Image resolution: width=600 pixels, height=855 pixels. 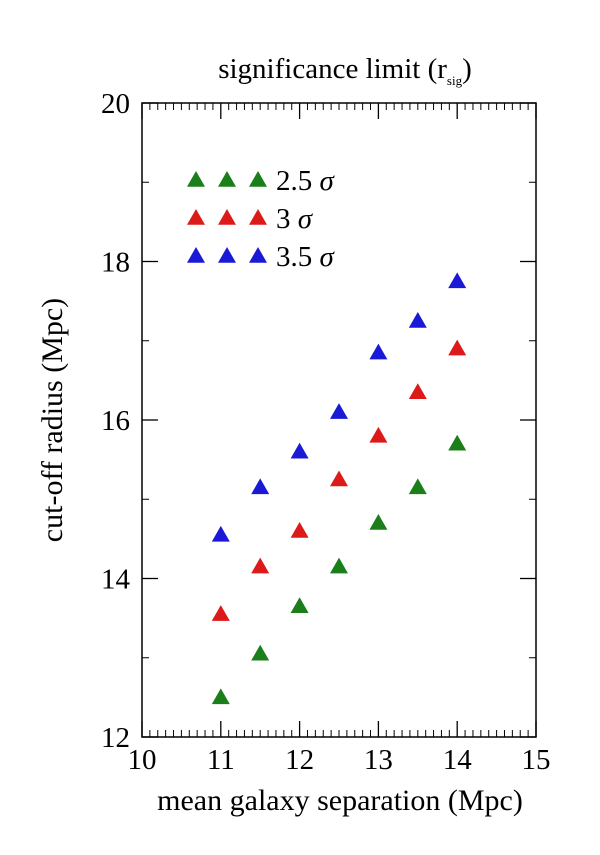 I want to click on legend-entry: 3 σ, so click(x=250, y=219).